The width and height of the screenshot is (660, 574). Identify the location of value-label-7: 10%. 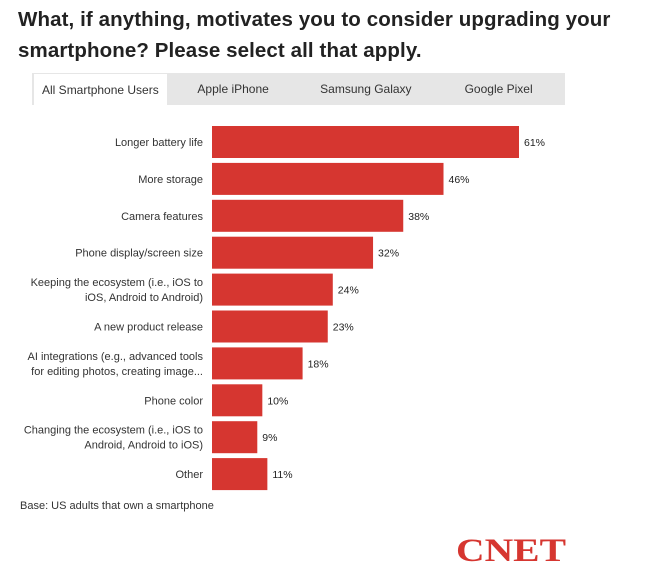
(277, 401).